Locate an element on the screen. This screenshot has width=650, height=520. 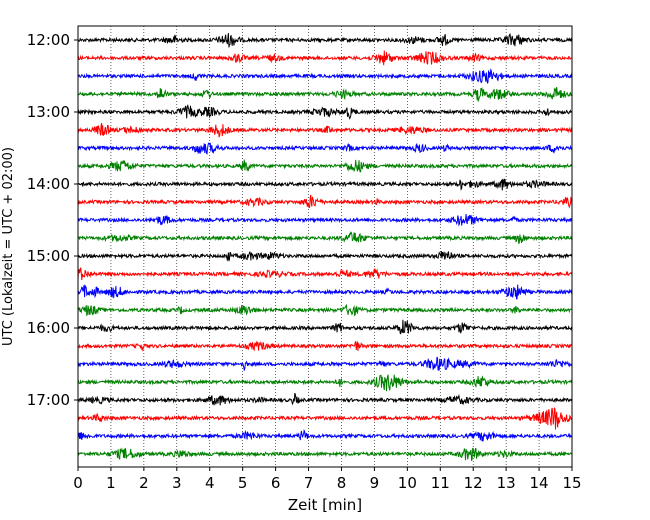
x-tick-label: 12 is located at coordinates (473, 483).